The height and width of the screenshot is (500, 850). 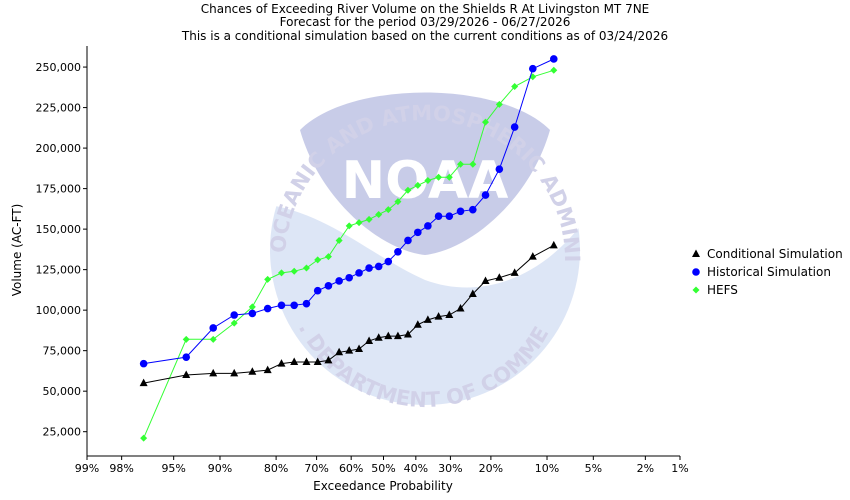 I want to click on seal-bird-shape, so click(x=425, y=173).